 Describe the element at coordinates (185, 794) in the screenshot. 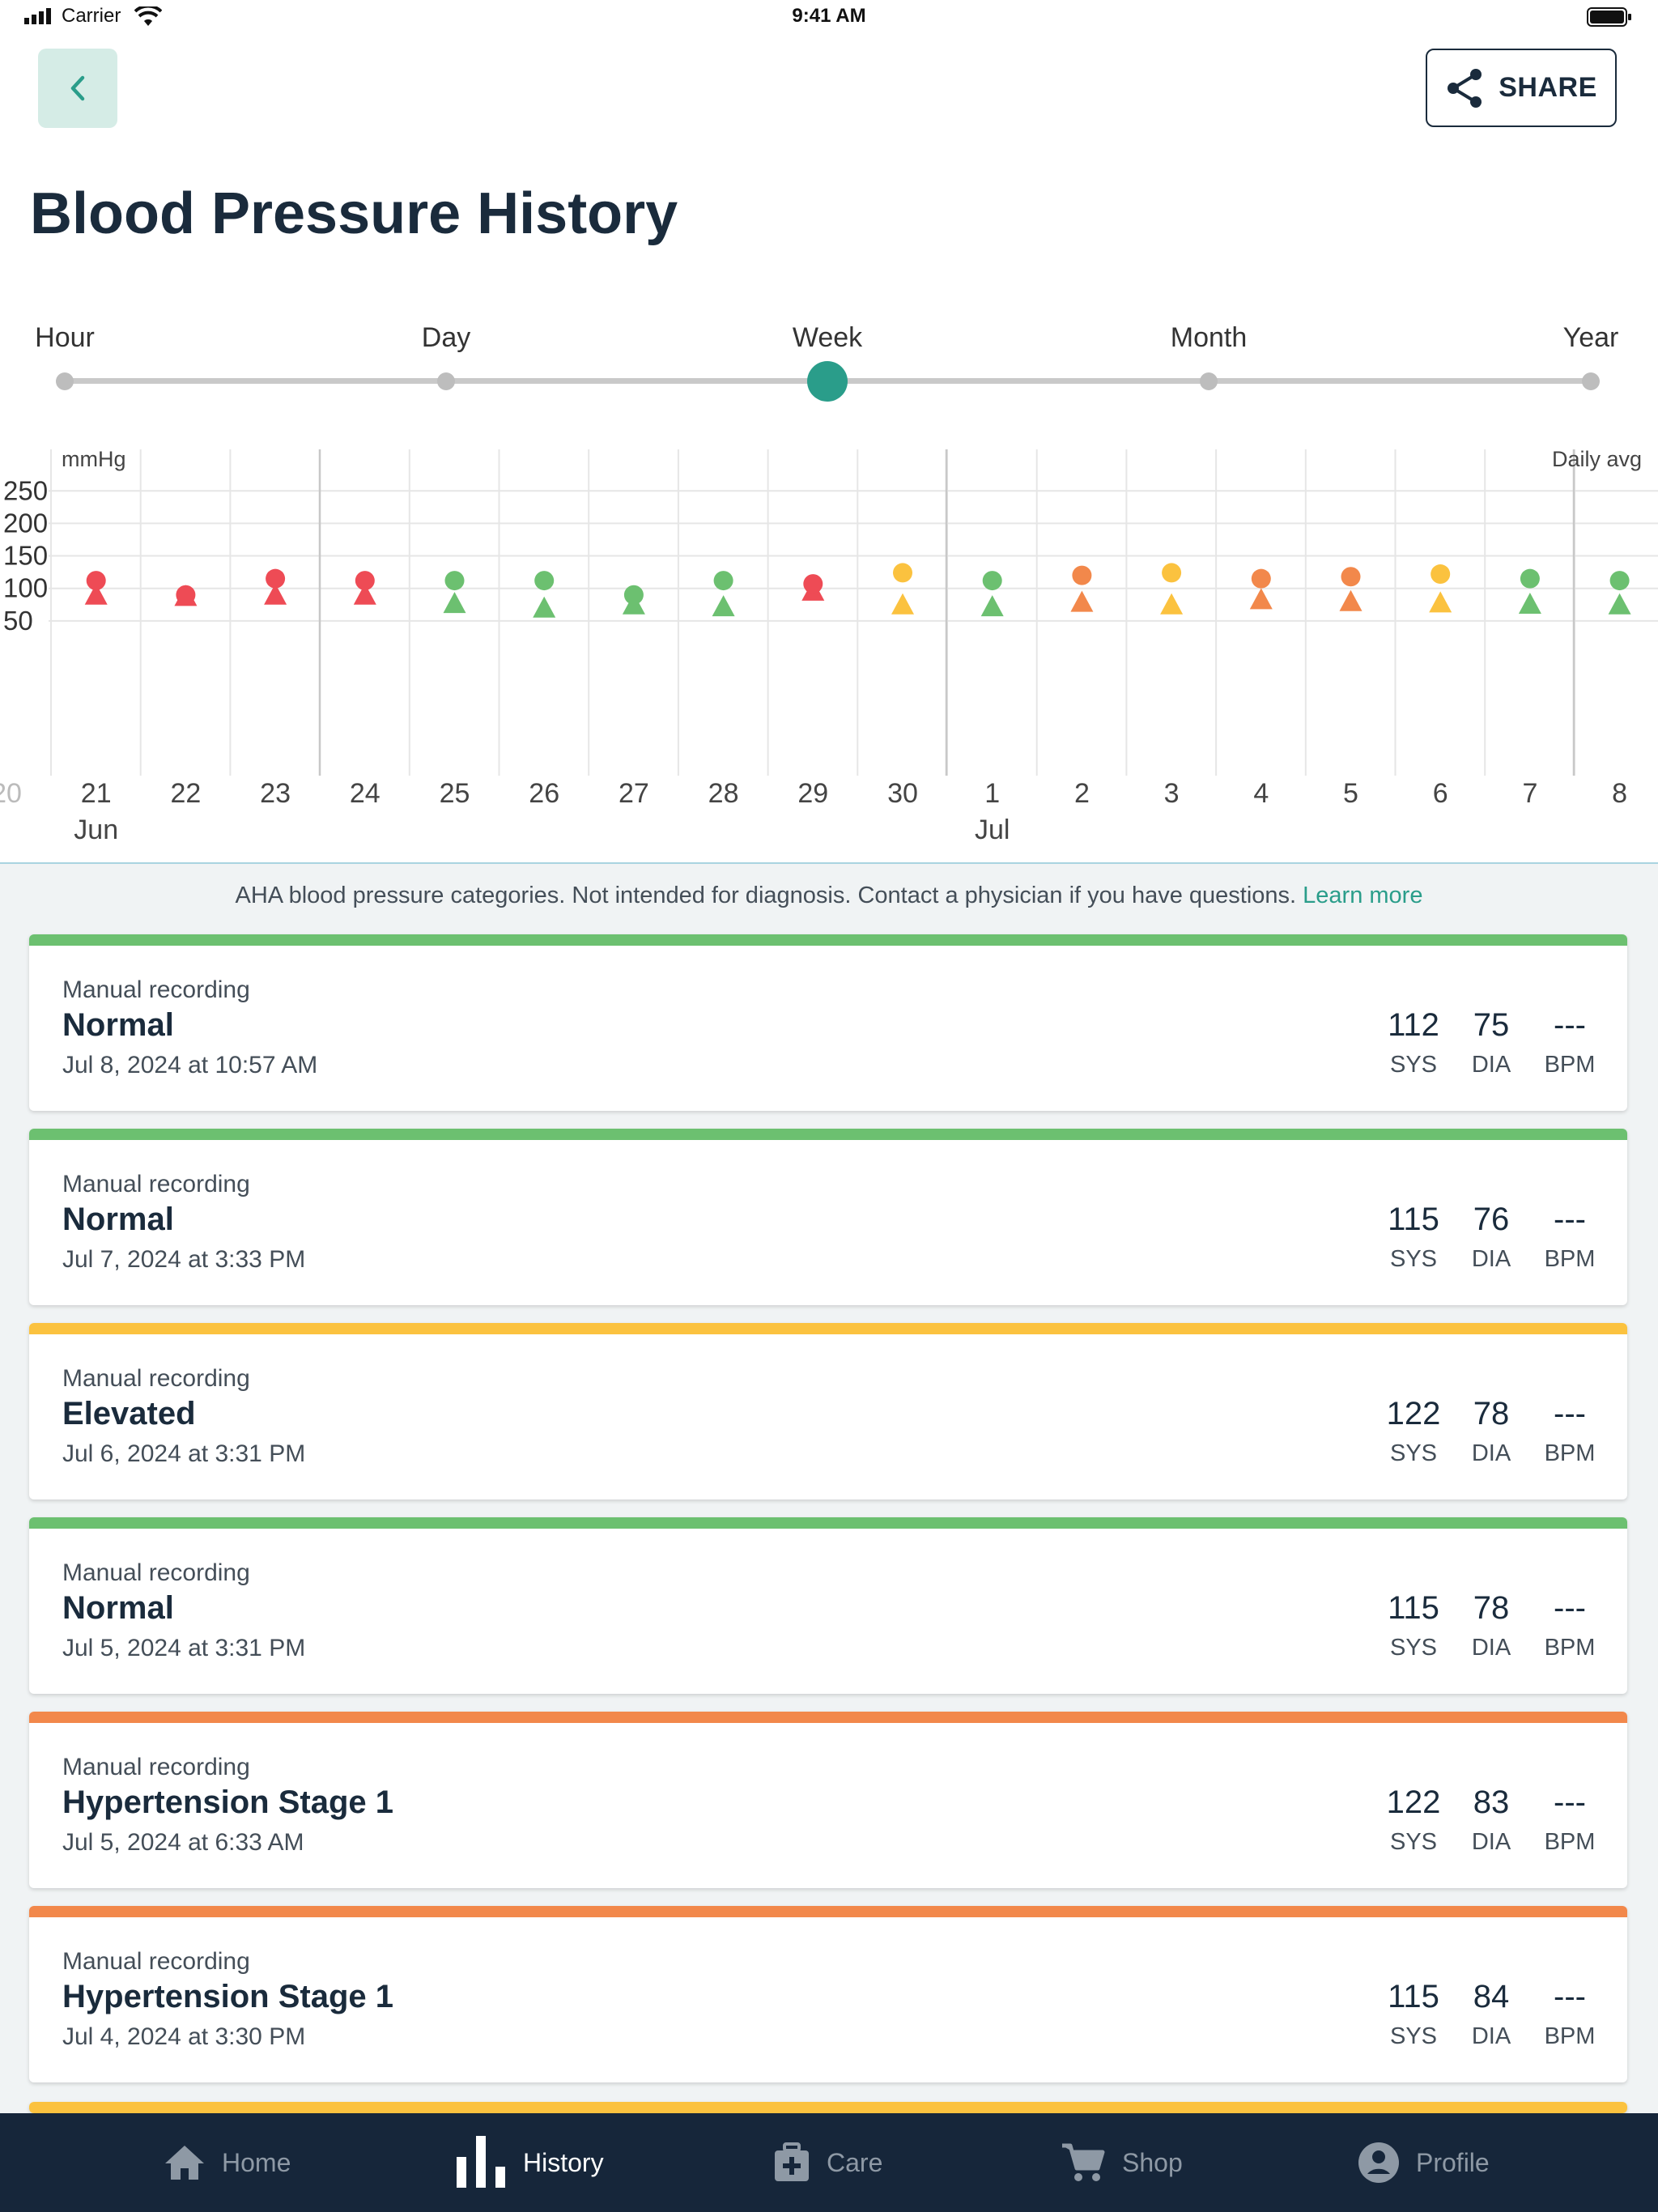

I see `x-tick-label: 22` at that location.